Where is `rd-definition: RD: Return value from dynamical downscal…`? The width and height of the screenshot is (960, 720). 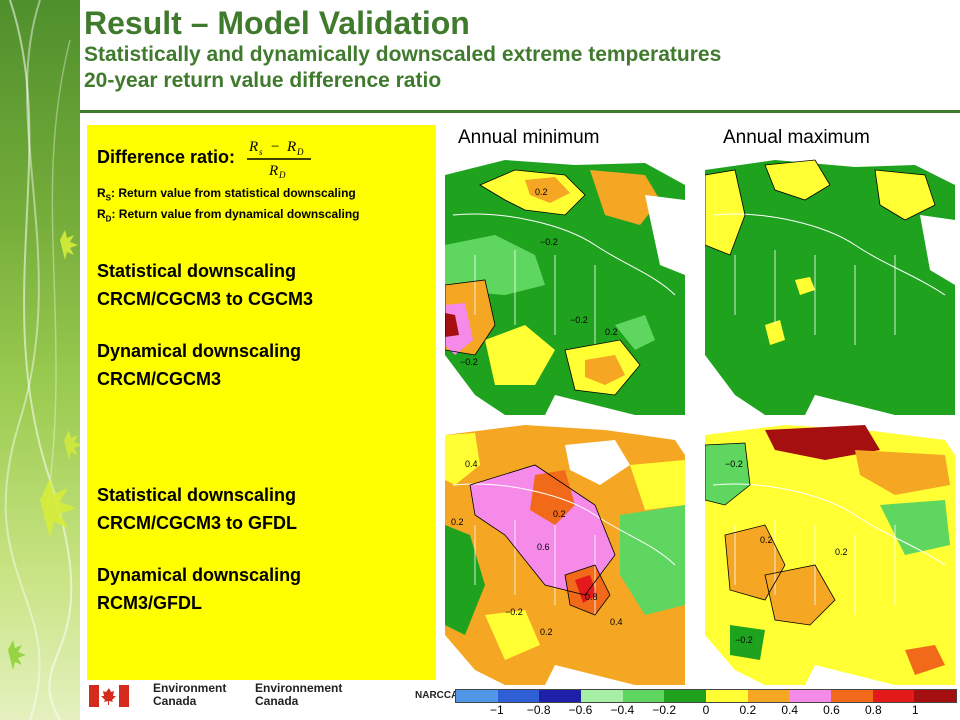
rd-definition: RD: Return value from dynamical downscal… is located at coordinates (228, 215).